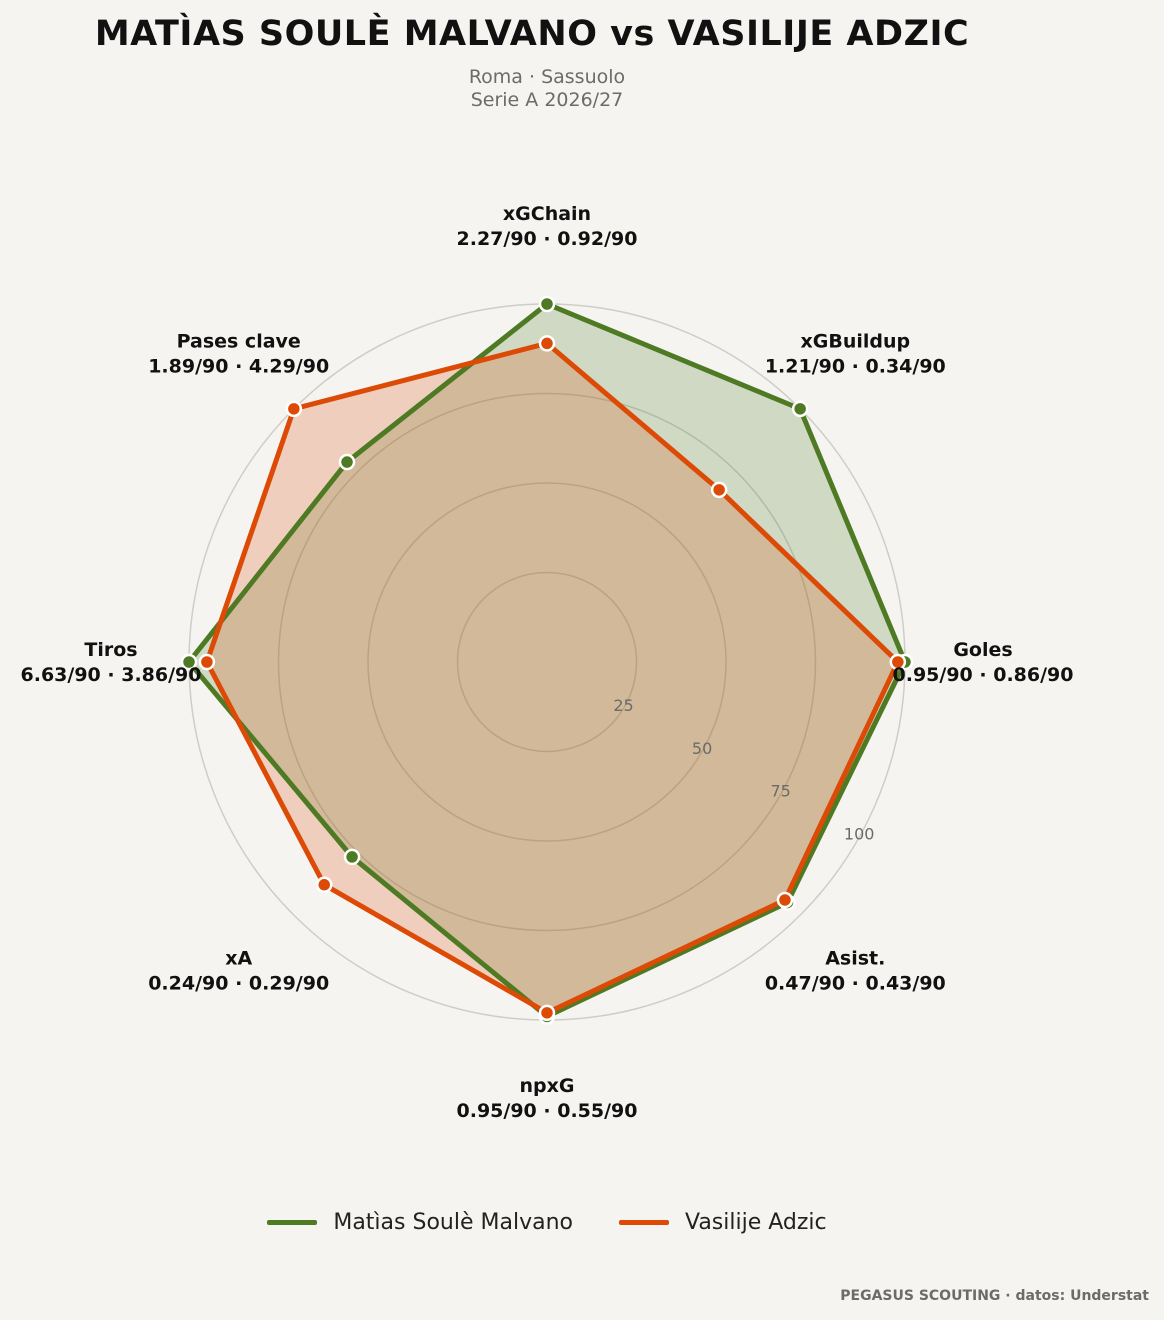 This screenshot has height=1320, width=1164. Describe the element at coordinates (859, 834) in the screenshot. I see `ring-tick-label-4: 100` at that location.